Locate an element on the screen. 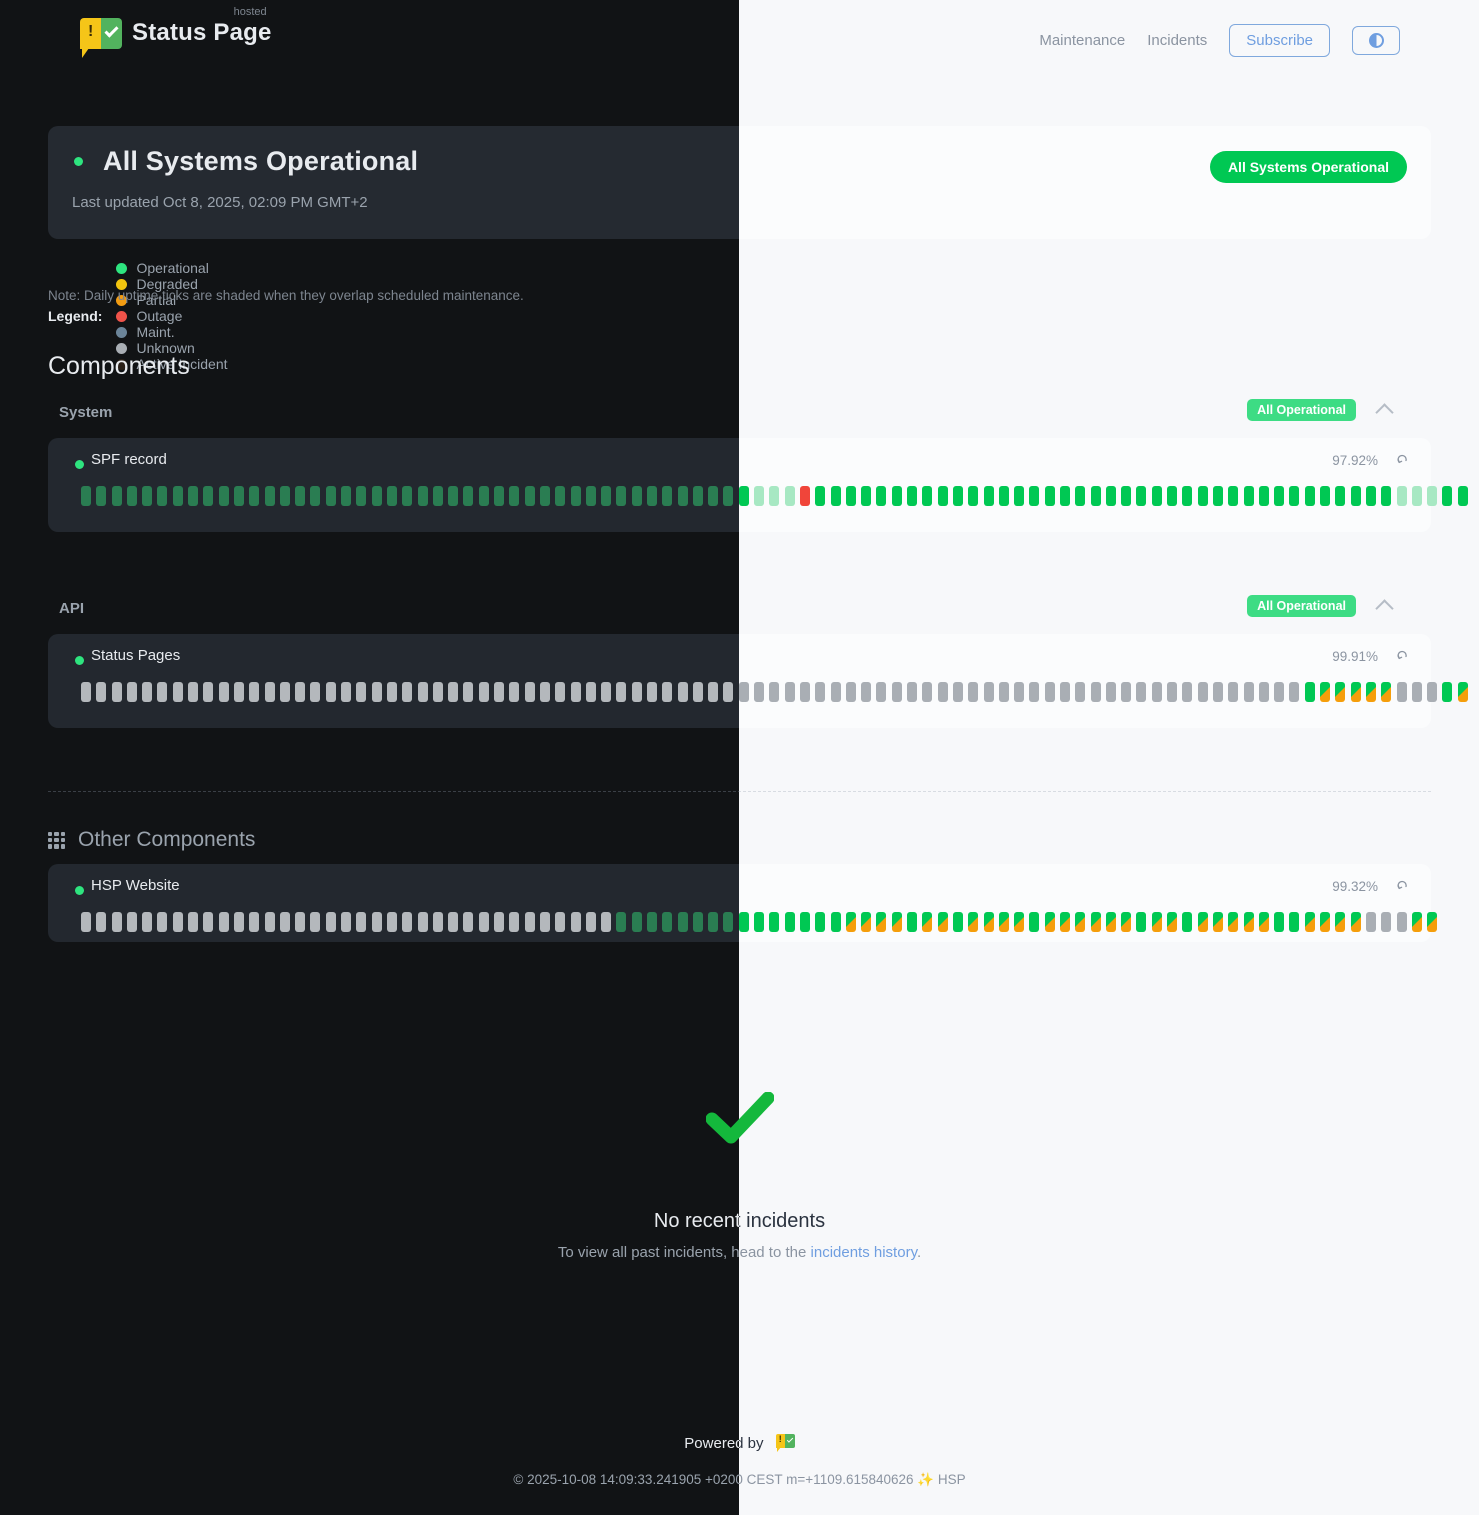  component-group-header: SystemAll Operational is located at coordinates (1085, 418).